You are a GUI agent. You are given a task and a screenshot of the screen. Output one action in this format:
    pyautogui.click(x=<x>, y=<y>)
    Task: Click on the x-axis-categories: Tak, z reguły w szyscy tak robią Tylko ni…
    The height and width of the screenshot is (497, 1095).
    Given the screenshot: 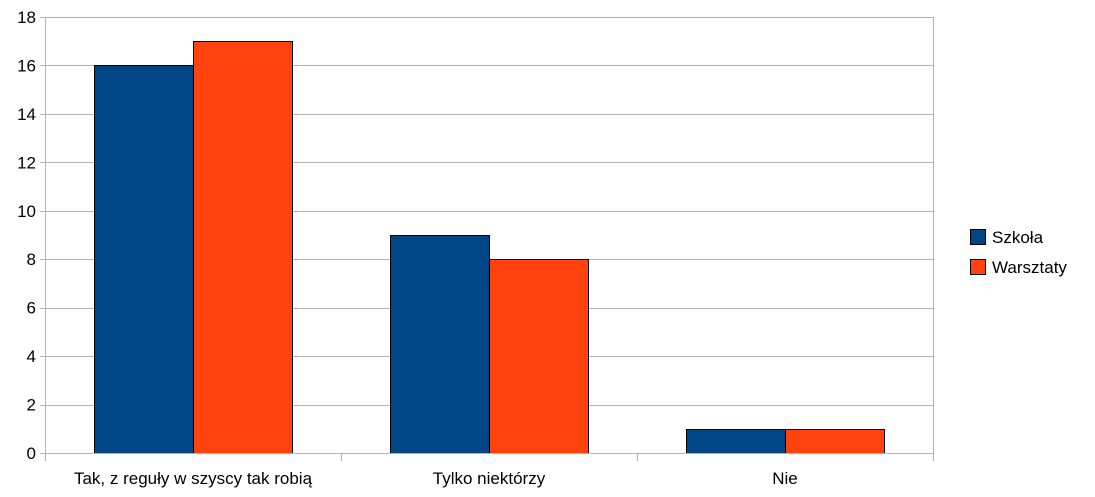 What is the action you would take?
    pyautogui.click(x=436, y=478)
    